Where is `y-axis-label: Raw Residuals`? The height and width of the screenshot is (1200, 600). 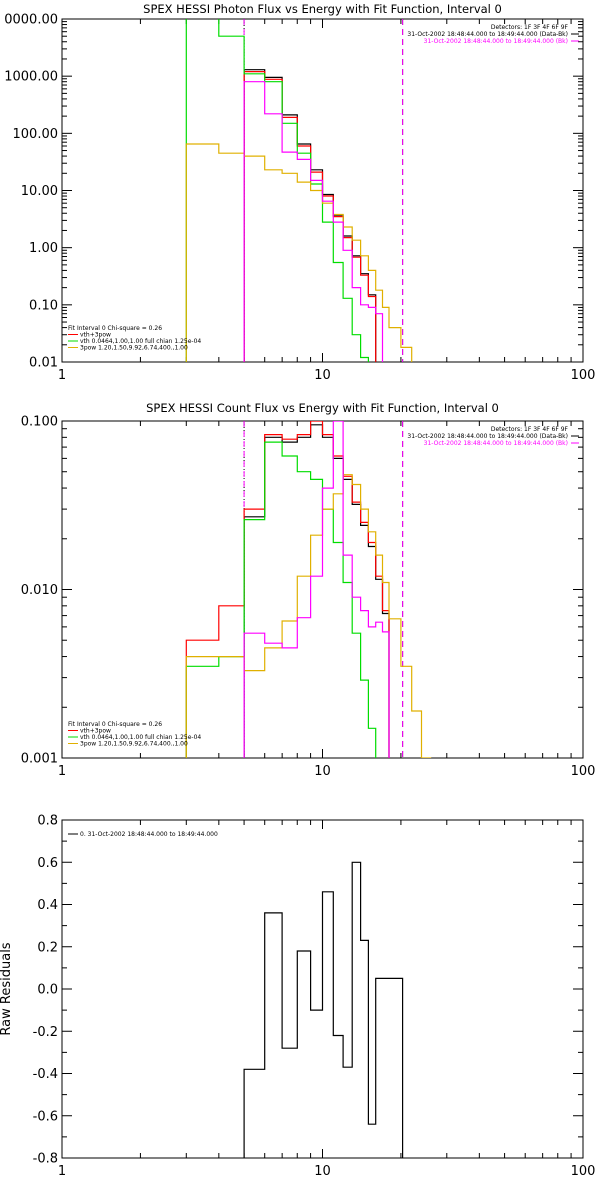 y-axis-label: Raw Residuals is located at coordinates (7, 988).